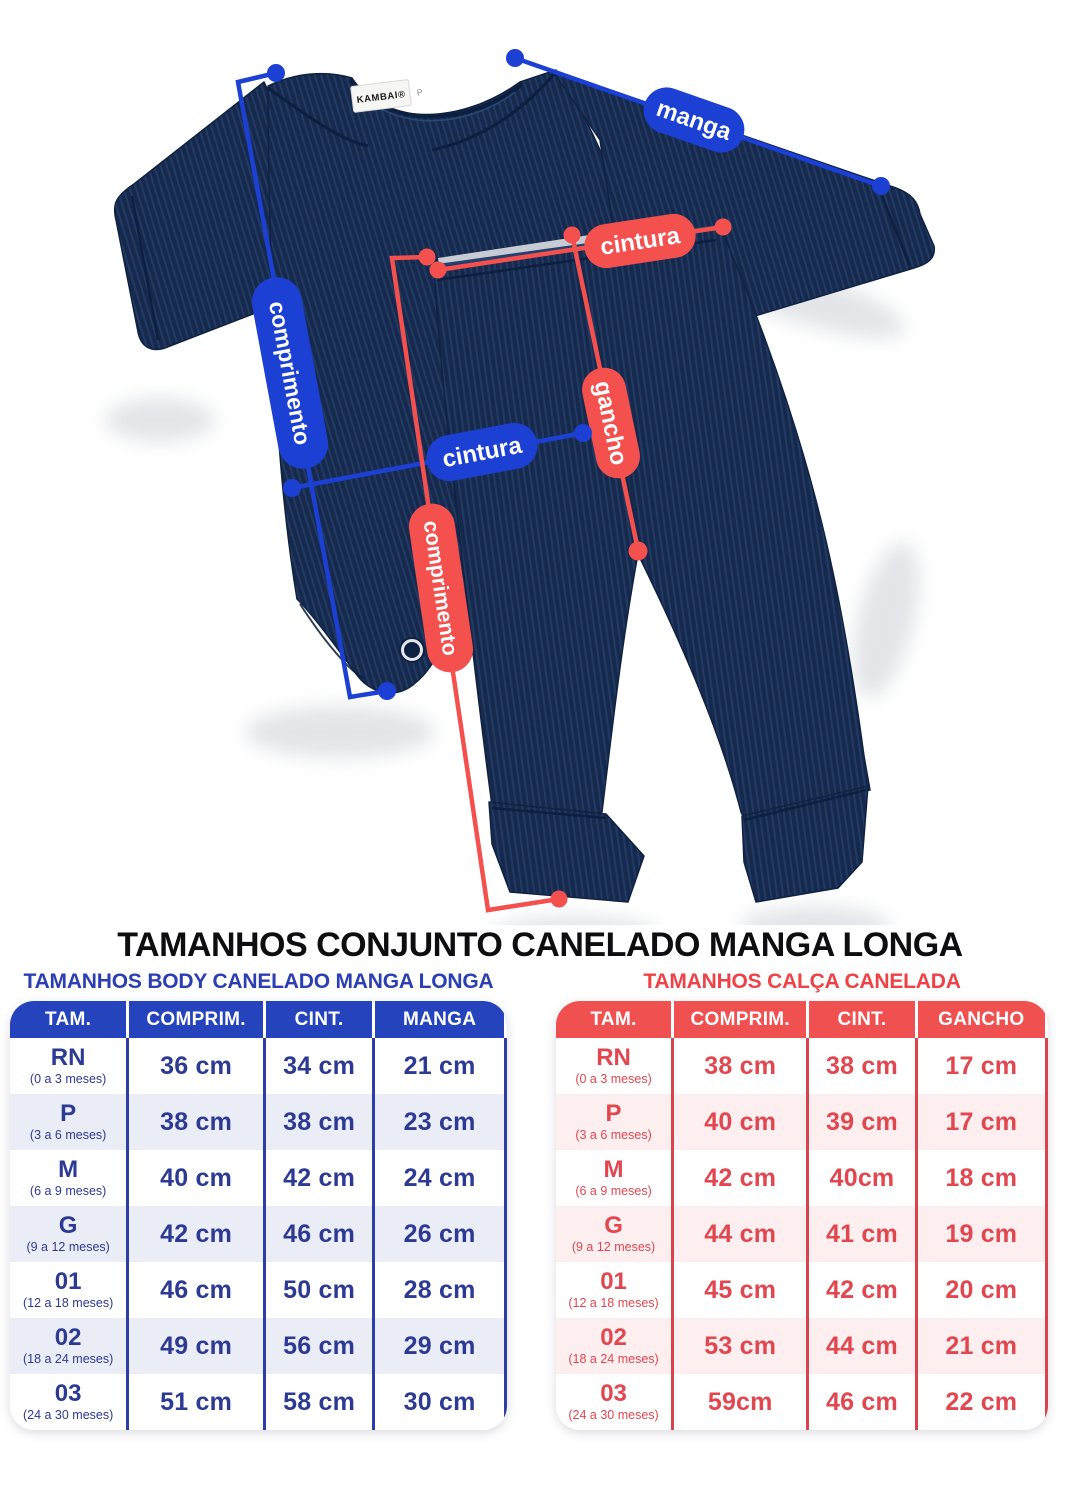  I want to click on pants-right-cuff, so click(805, 844).